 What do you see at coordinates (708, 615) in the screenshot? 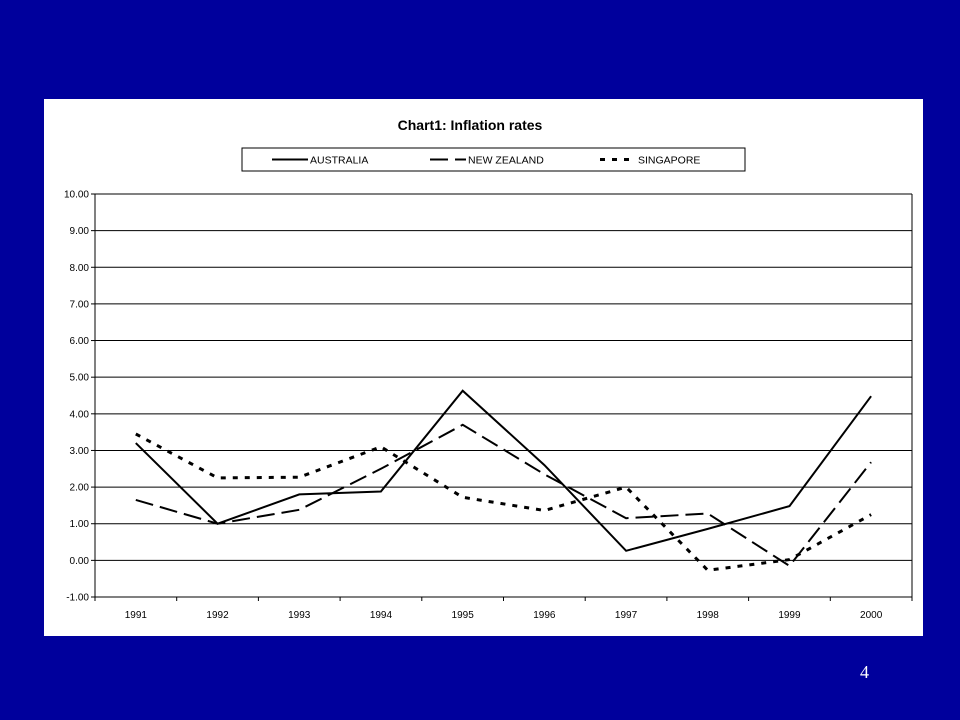
I see `x-tick-label-7: 1998` at bounding box center [708, 615].